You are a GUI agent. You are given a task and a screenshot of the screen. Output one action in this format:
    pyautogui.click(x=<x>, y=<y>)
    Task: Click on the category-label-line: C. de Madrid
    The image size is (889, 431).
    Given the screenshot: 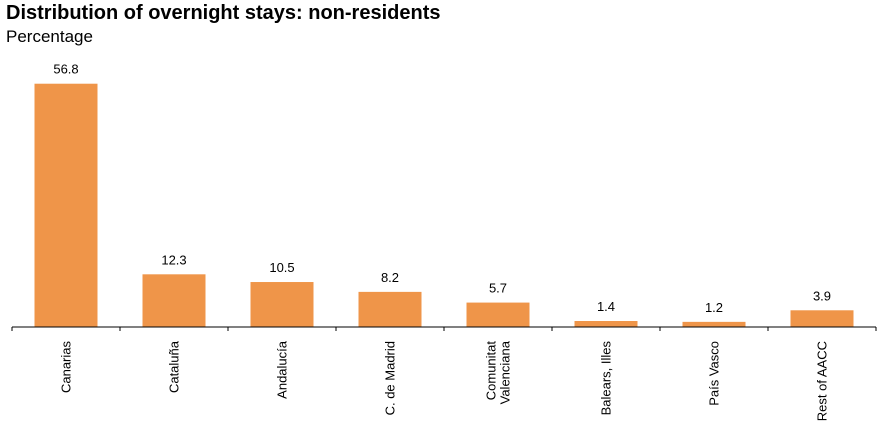 What is the action you would take?
    pyautogui.click(x=390, y=378)
    